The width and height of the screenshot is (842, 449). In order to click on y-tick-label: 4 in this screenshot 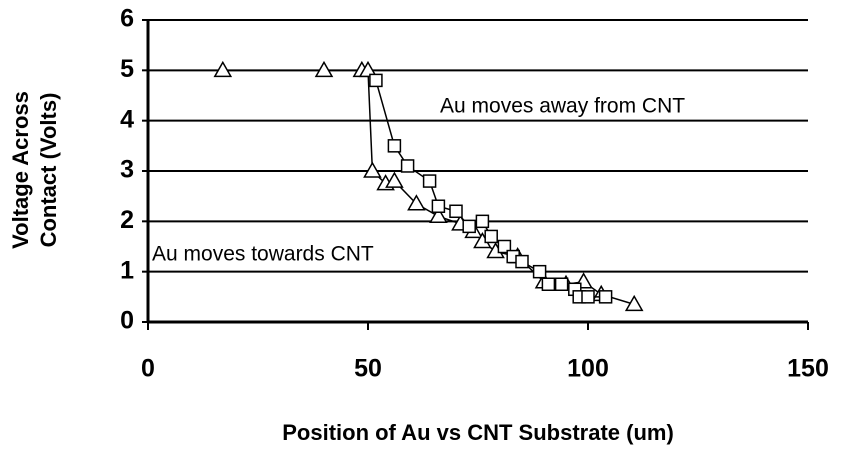, I will do `click(127, 119)`.